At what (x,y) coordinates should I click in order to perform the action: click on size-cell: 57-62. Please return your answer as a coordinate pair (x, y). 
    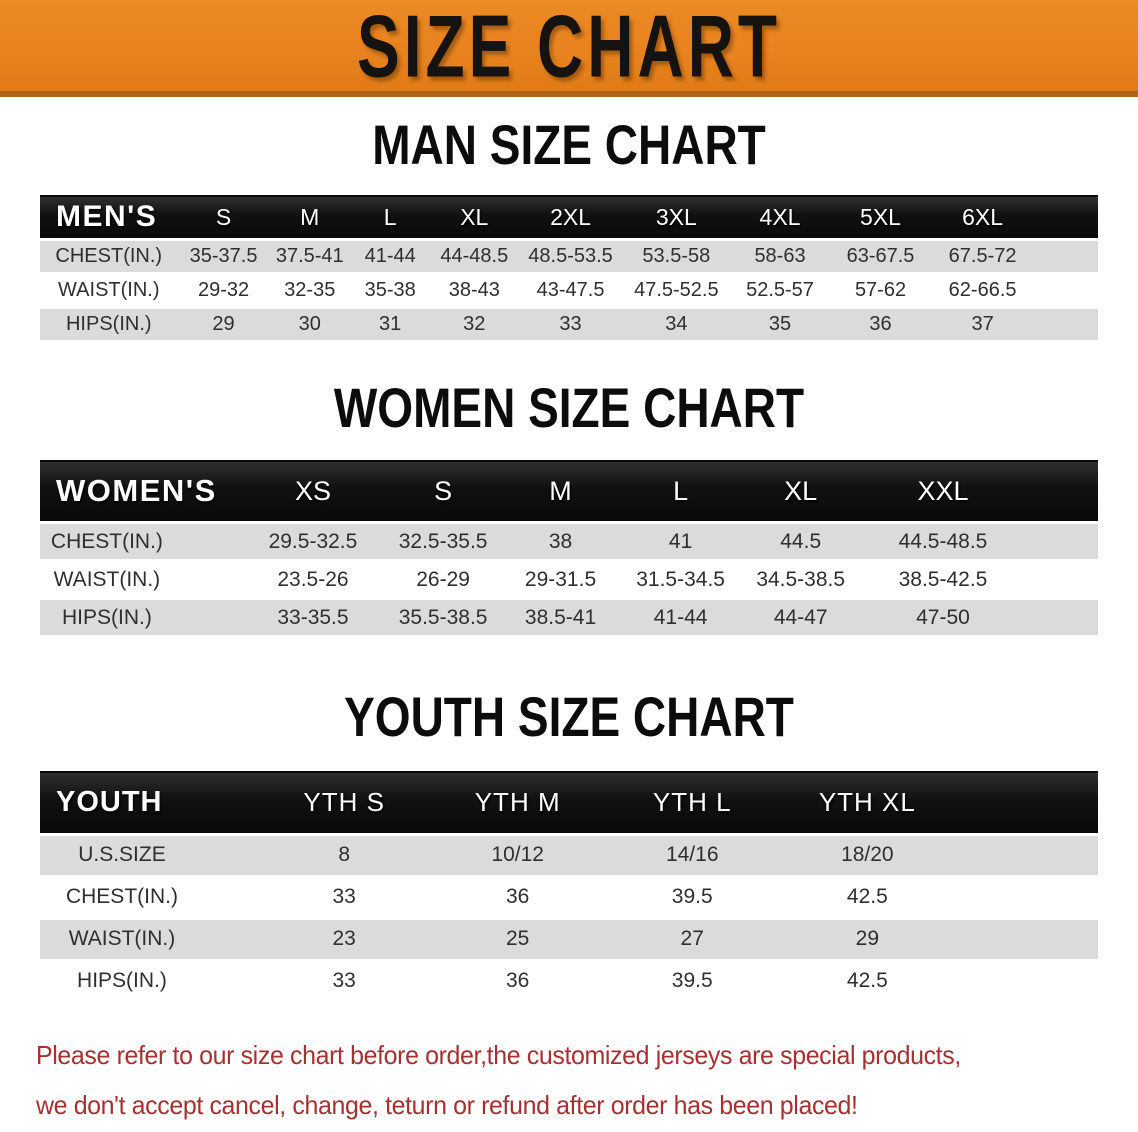
    Looking at the image, I should click on (880, 291).